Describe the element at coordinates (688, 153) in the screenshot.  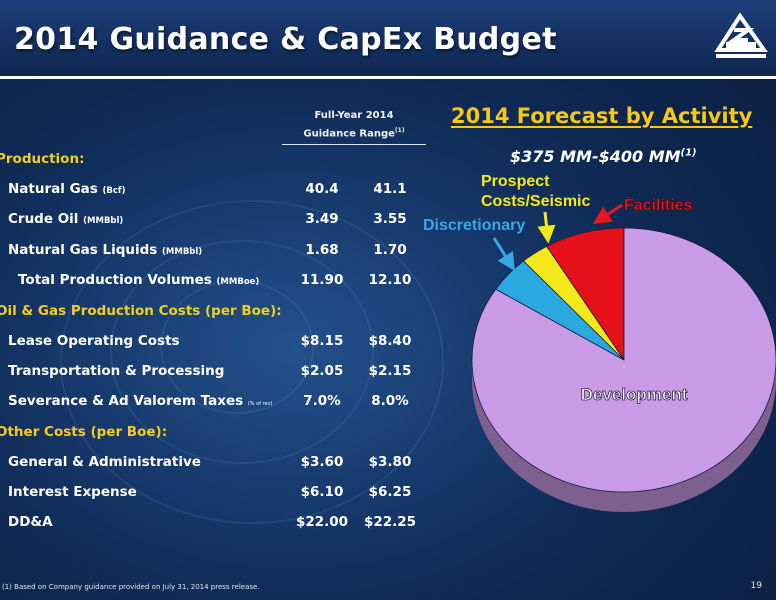
I see `chart-subtitle-note: (1)` at that location.